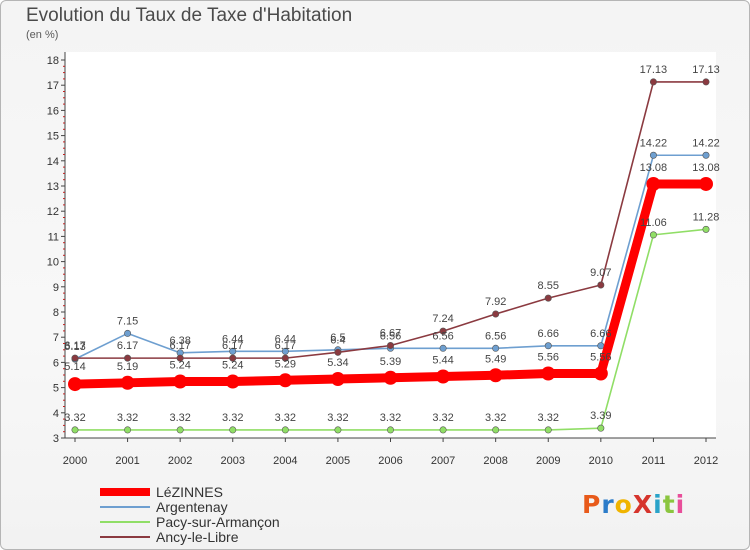 Image resolution: width=750 pixels, height=550 pixels. What do you see at coordinates (600, 416) in the screenshot?
I see `data-label: 3.39` at bounding box center [600, 416].